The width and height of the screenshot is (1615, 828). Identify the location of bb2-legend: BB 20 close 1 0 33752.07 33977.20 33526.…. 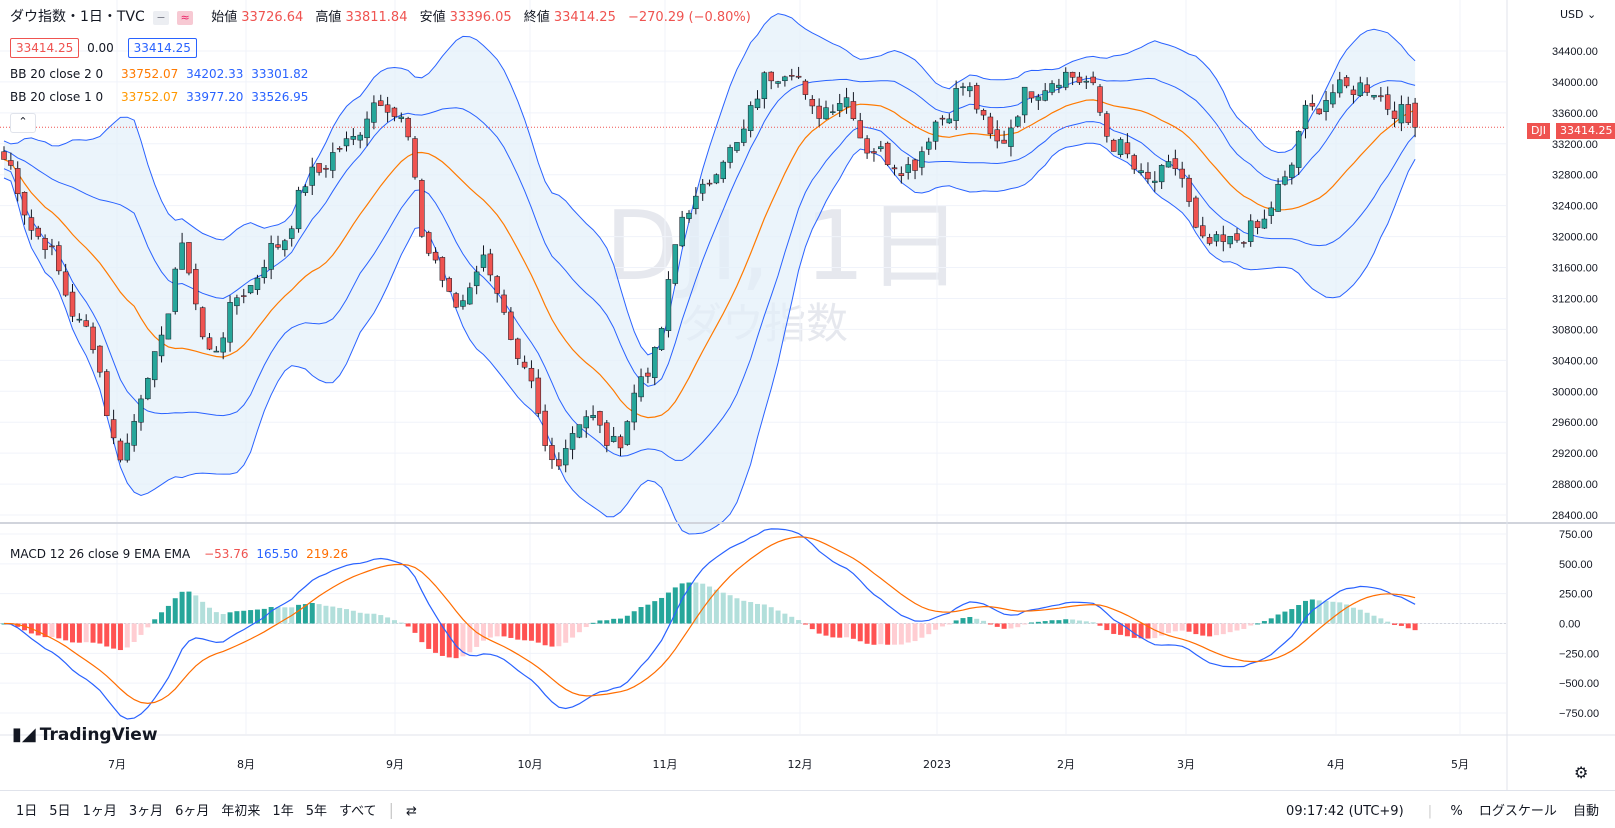
(159, 97).